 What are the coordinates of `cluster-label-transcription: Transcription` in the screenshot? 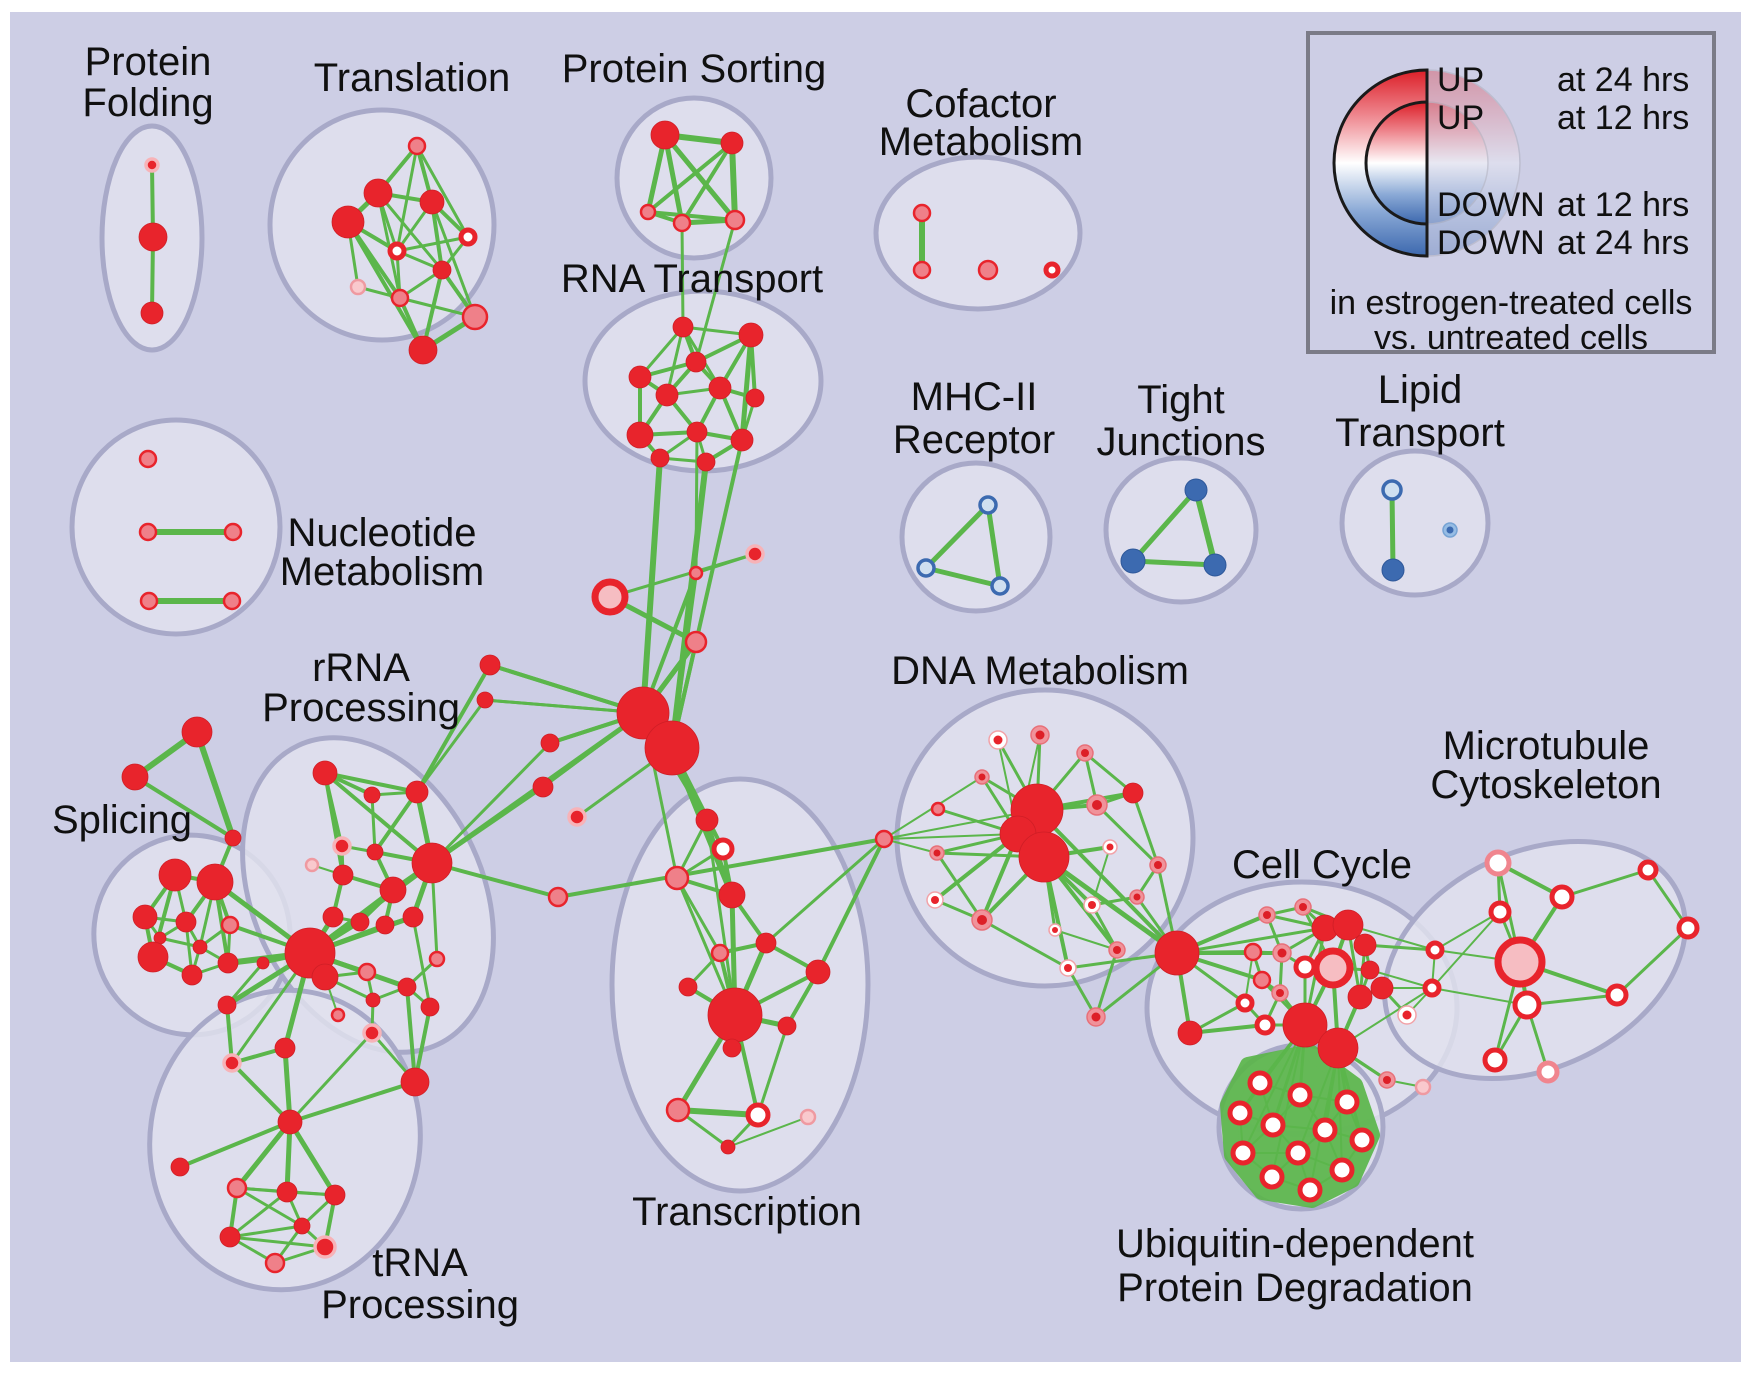 It's located at (747, 1212).